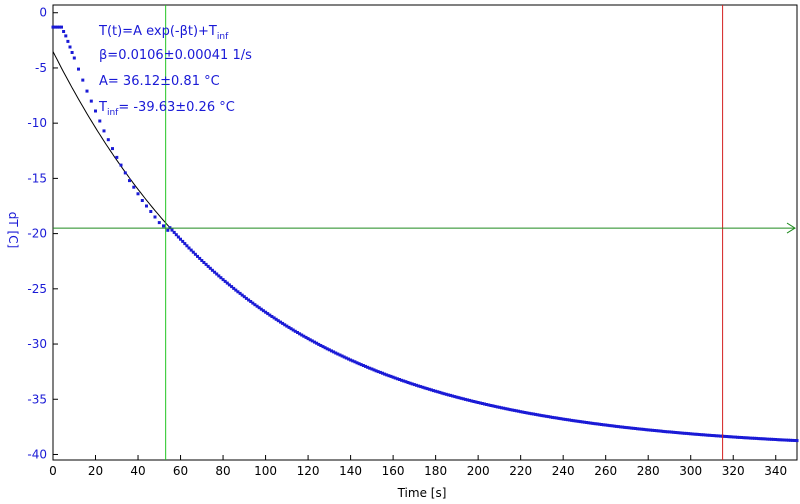 This screenshot has width=800, height=504. Describe the element at coordinates (176, 107) in the screenshot. I see `annotation-tinf-main: = -39.63±0.26 °C` at that location.